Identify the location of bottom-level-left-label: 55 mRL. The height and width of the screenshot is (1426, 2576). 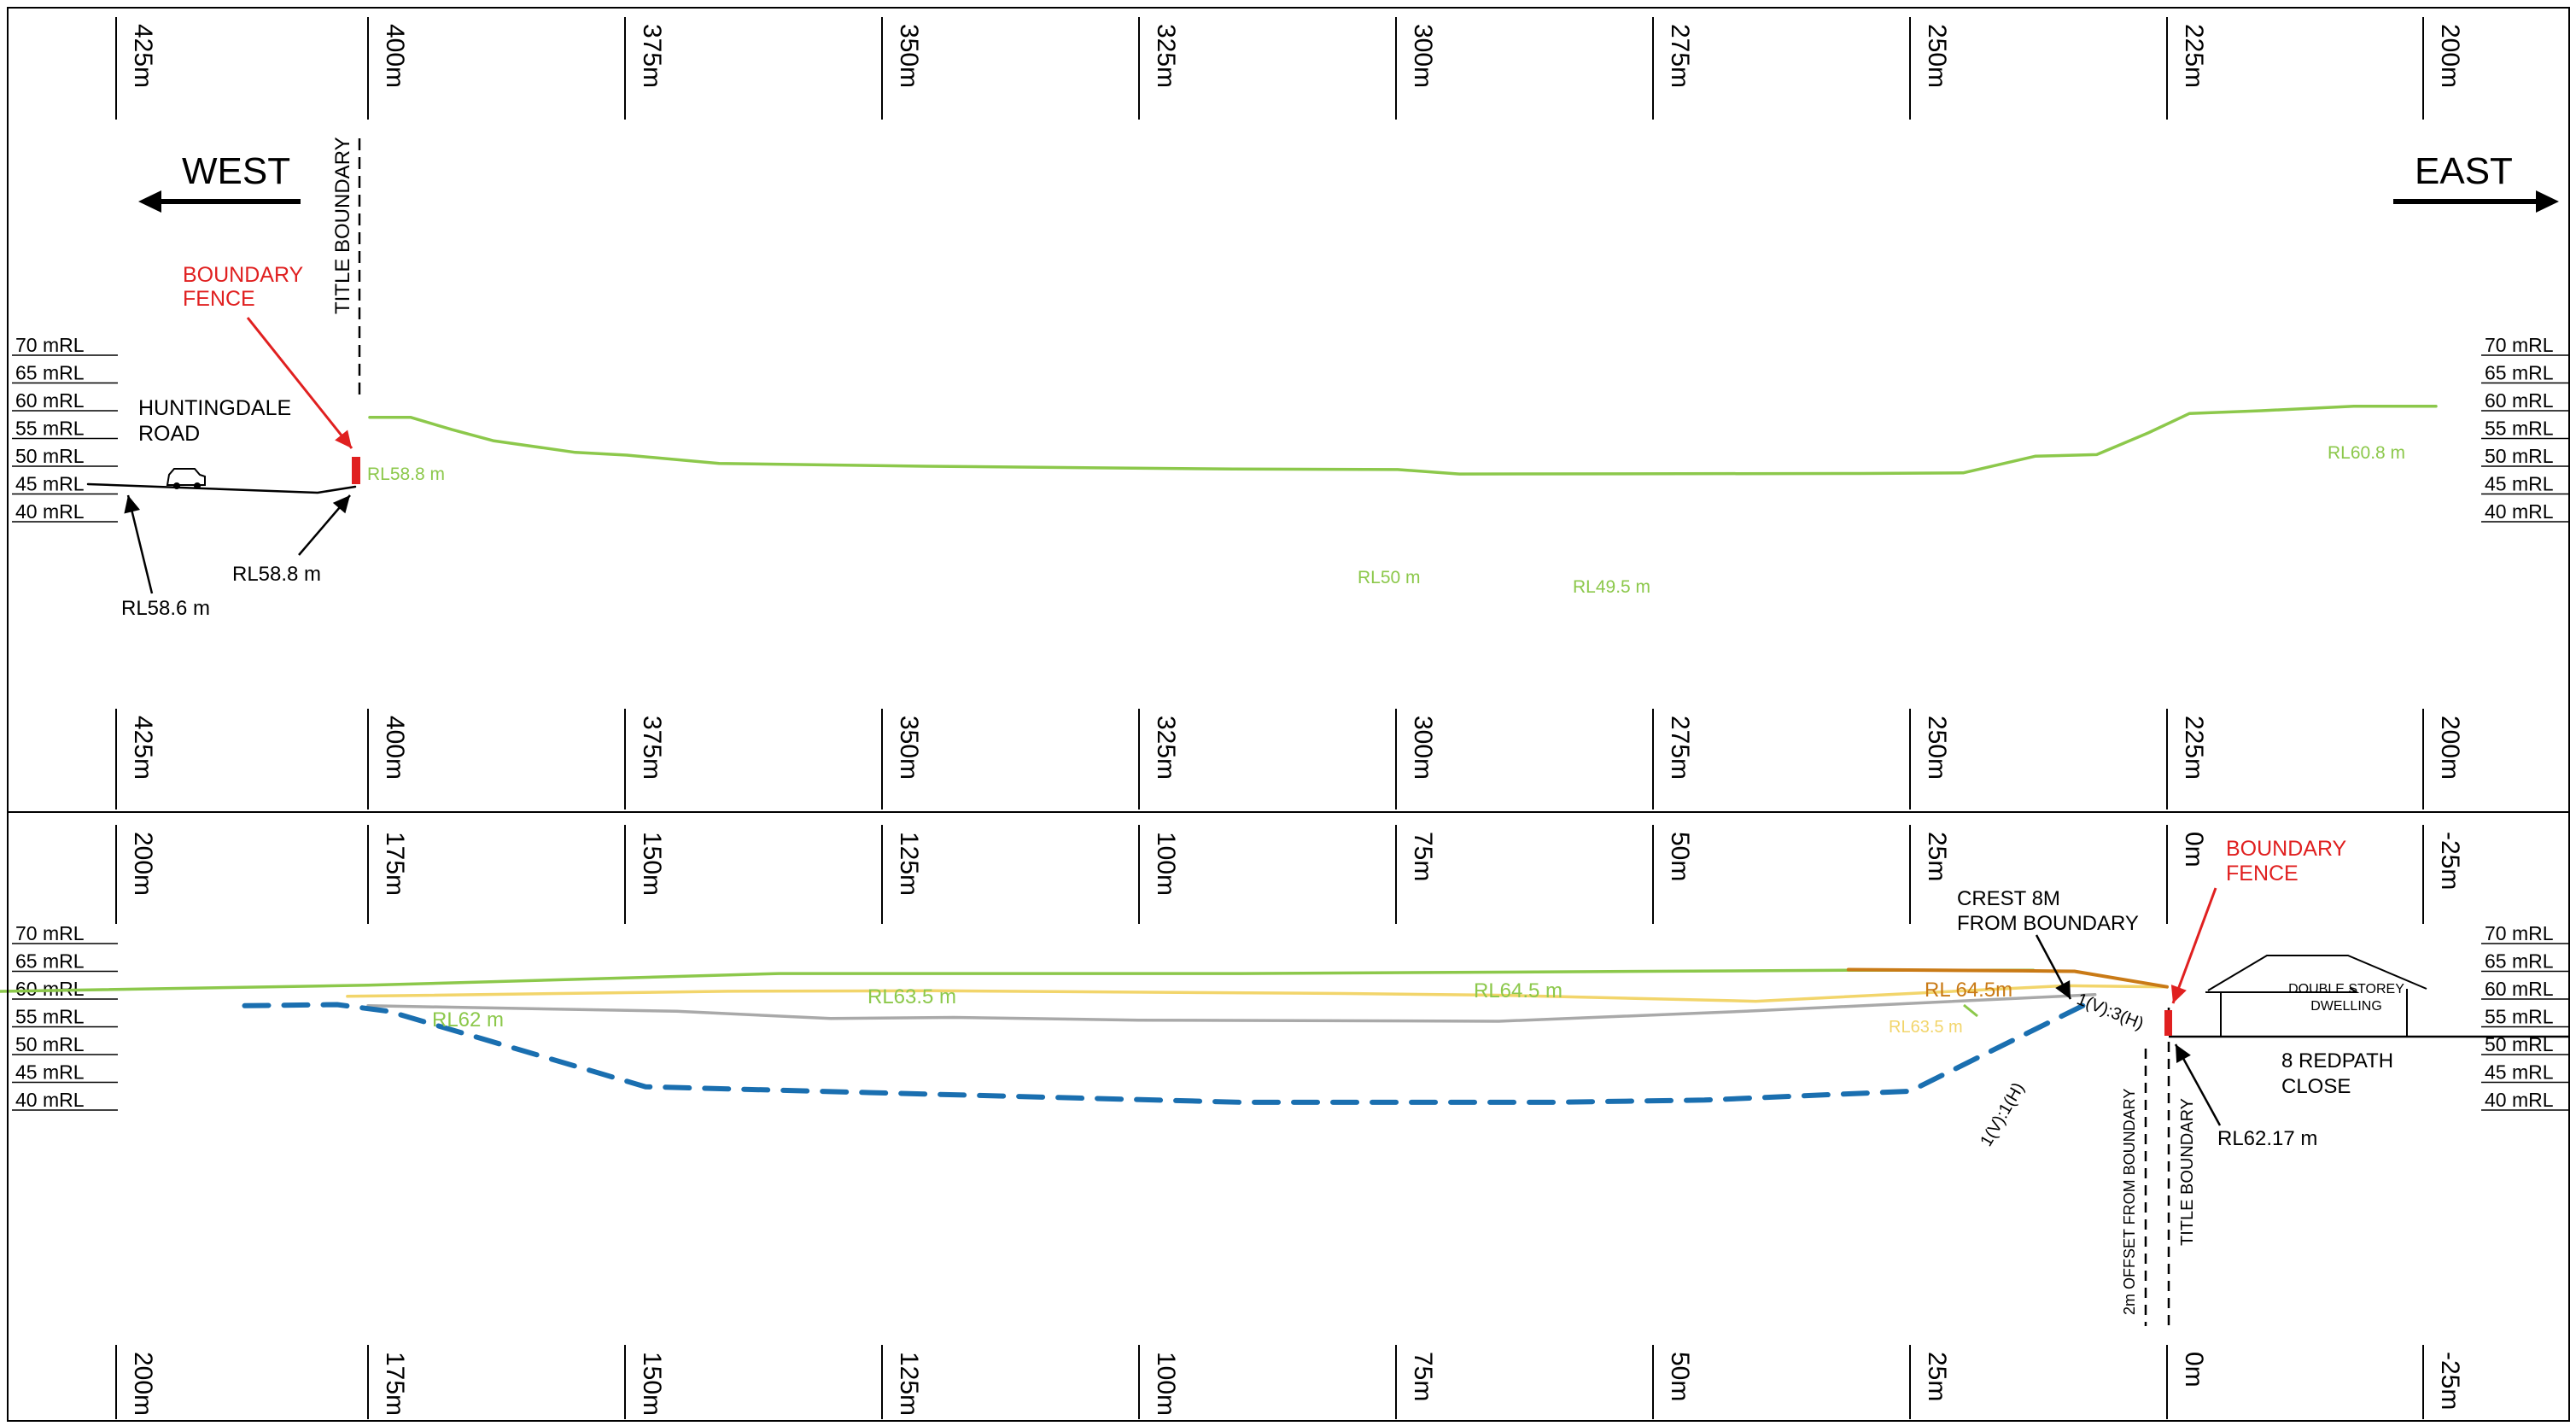
(50, 1017).